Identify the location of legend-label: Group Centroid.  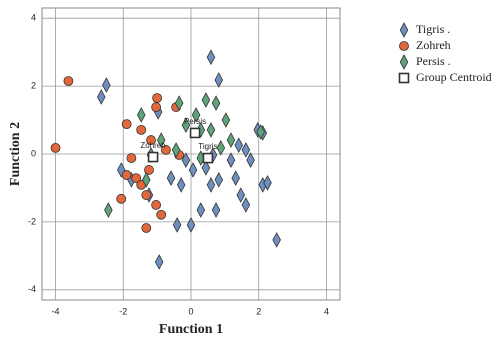
(454, 77).